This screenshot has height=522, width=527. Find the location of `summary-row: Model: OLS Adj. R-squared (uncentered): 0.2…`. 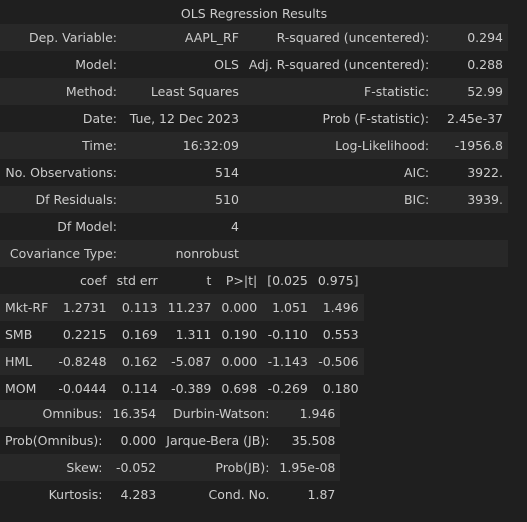

summary-row: Model: OLS Adj. R-squared (uncentered): 0.2… is located at coordinates (254, 64).